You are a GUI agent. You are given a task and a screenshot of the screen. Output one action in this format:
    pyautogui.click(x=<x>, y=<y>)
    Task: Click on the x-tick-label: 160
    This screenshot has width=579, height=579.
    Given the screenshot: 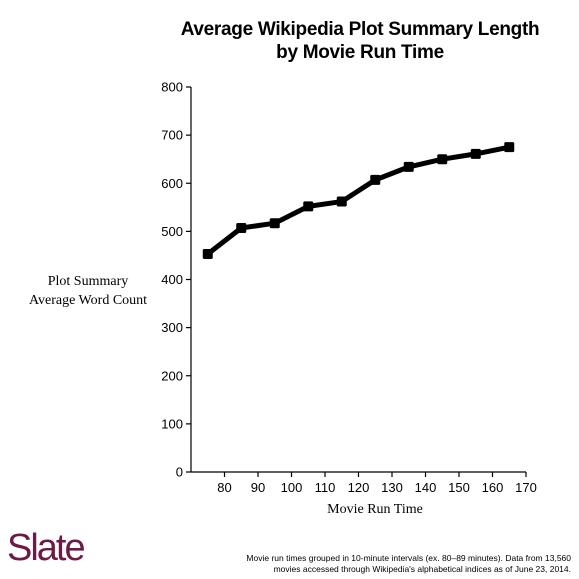 What is the action you would take?
    pyautogui.click(x=493, y=487)
    